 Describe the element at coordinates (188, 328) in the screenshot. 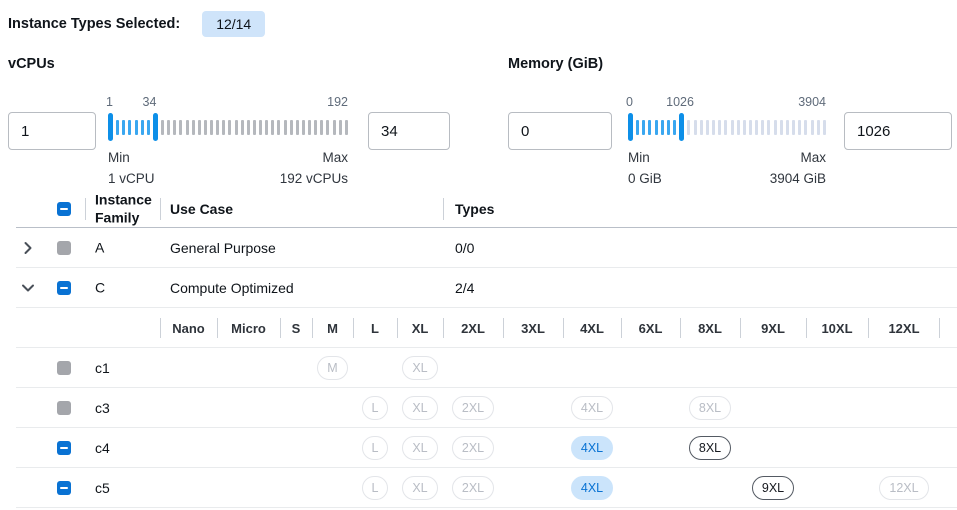

I see `size-column-header: Nano` at that location.